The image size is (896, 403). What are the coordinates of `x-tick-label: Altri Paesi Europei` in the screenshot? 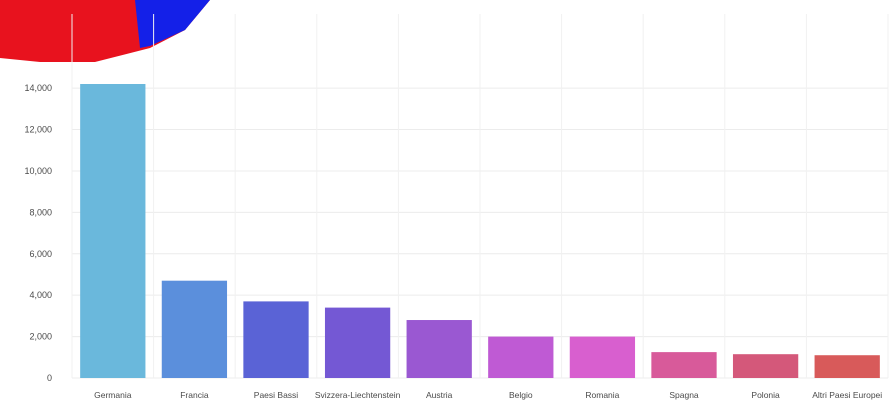 It's located at (847, 395).